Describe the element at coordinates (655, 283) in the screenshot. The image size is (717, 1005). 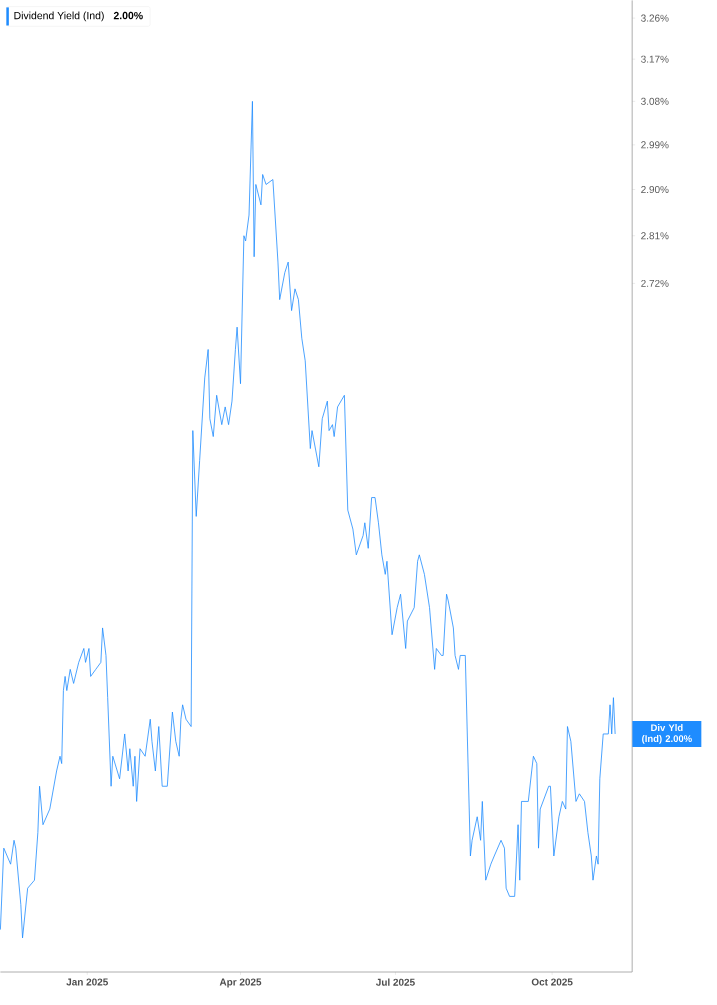
I see `y-tick-label: 2.72%` at that location.